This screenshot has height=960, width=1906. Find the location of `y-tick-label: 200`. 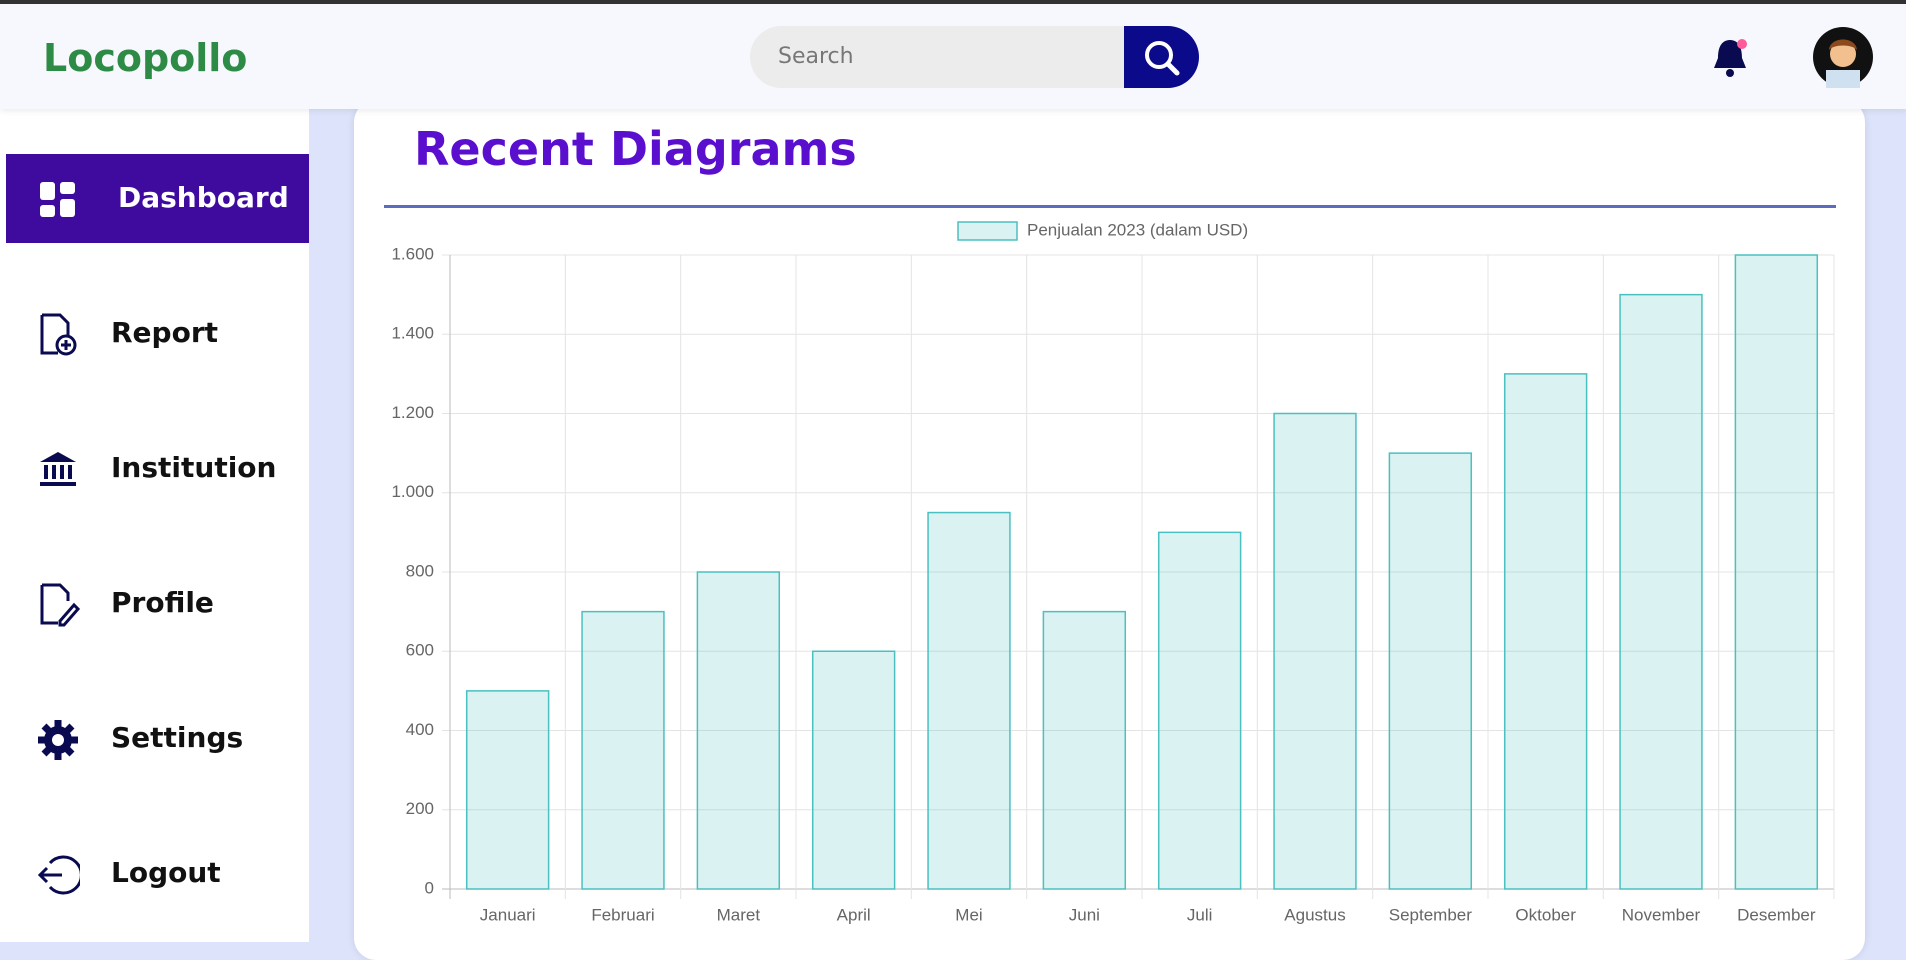

y-tick-label: 200 is located at coordinates (420, 808).